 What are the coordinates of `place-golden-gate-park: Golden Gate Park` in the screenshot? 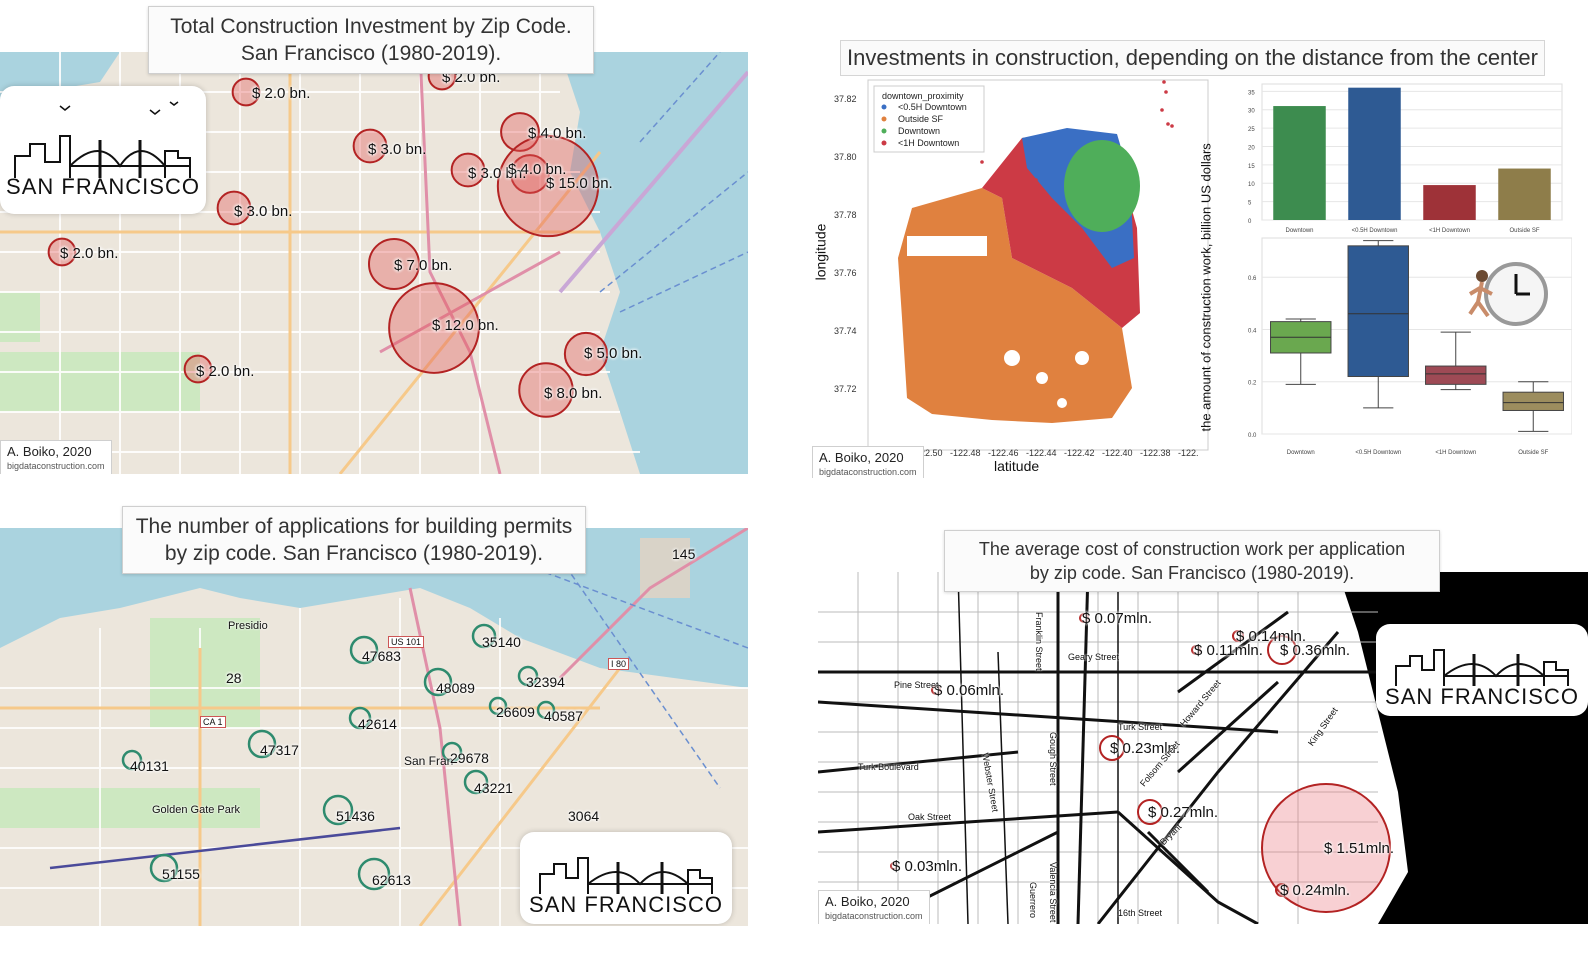 It's located at (196, 810).